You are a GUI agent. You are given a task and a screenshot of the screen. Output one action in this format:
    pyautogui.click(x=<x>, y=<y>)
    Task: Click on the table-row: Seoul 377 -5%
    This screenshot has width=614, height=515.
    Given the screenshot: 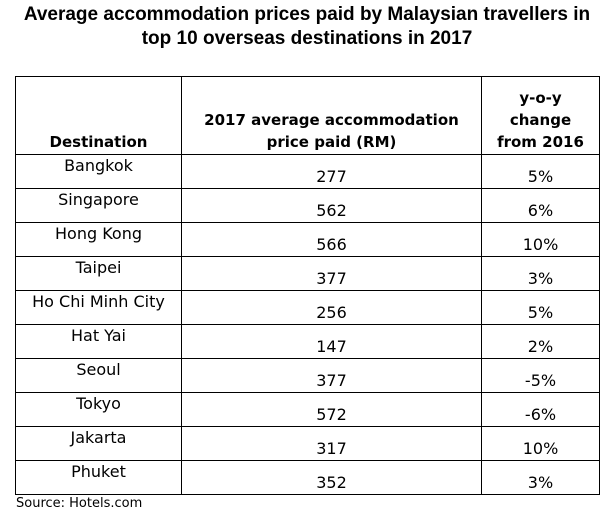 What is the action you would take?
    pyautogui.click(x=307, y=375)
    